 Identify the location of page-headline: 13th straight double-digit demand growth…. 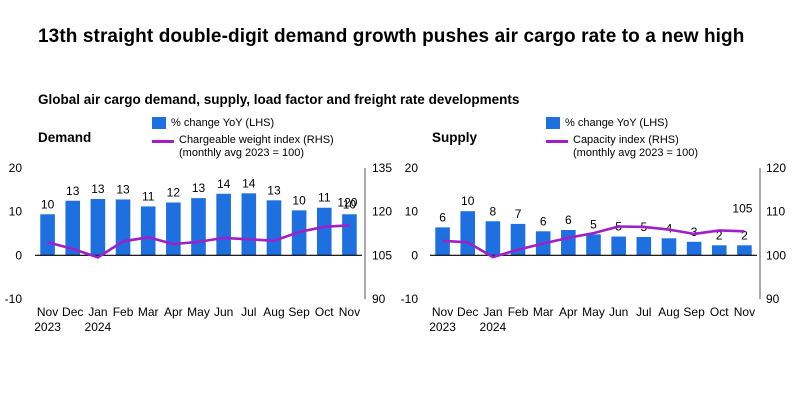
(391, 36).